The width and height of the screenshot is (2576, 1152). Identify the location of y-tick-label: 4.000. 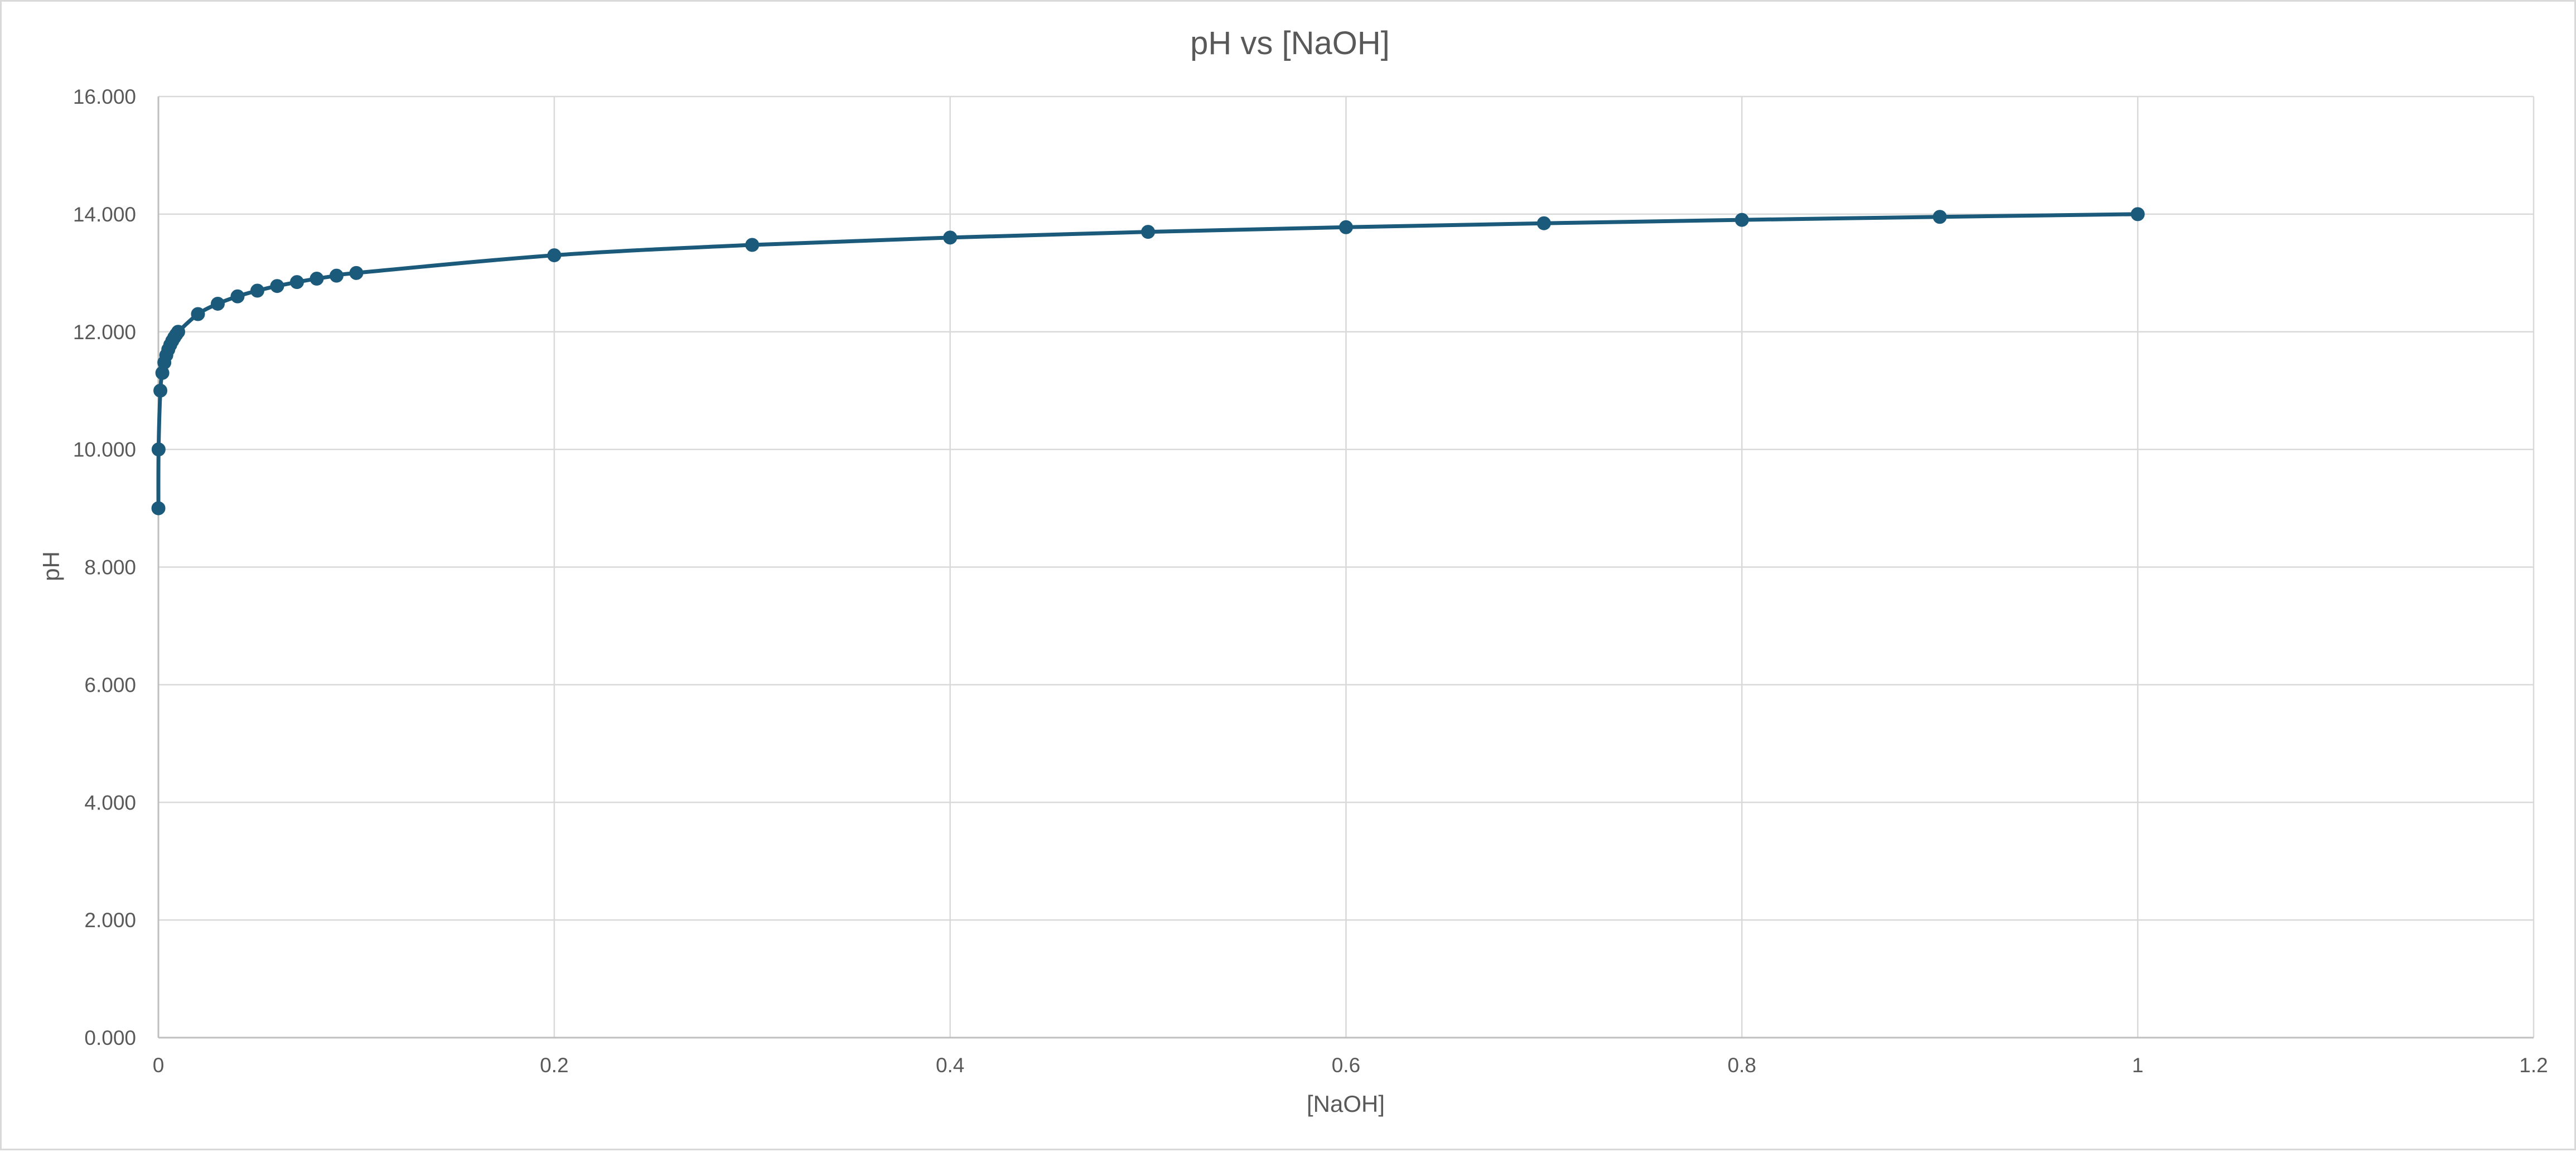
(110, 802).